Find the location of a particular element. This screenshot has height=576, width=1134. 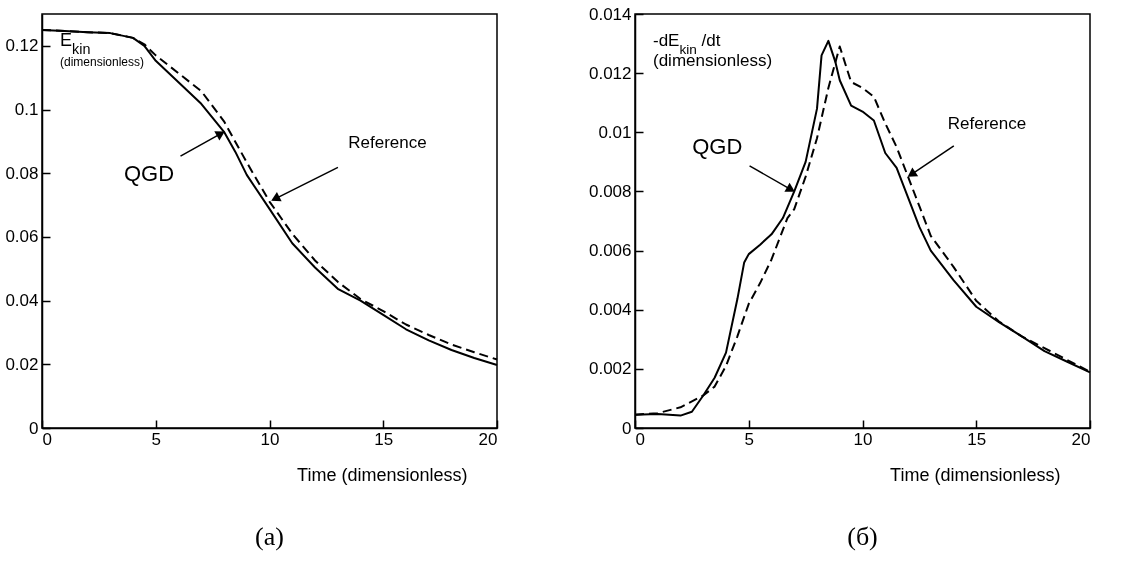

y-tick-label: 0.006 is located at coordinates (610, 251).